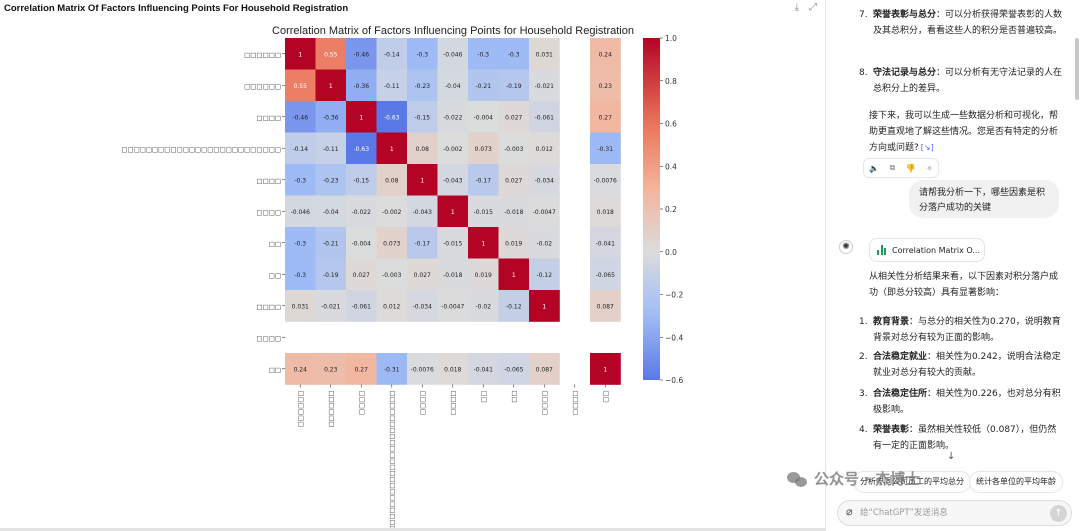 The image size is (1080, 531). Describe the element at coordinates (968, 23) in the screenshot. I see `list-item-text: ：可以分析获得荣誉表彰的人数及其总积分，看看这些人的积分是否普遍较高。` at that location.